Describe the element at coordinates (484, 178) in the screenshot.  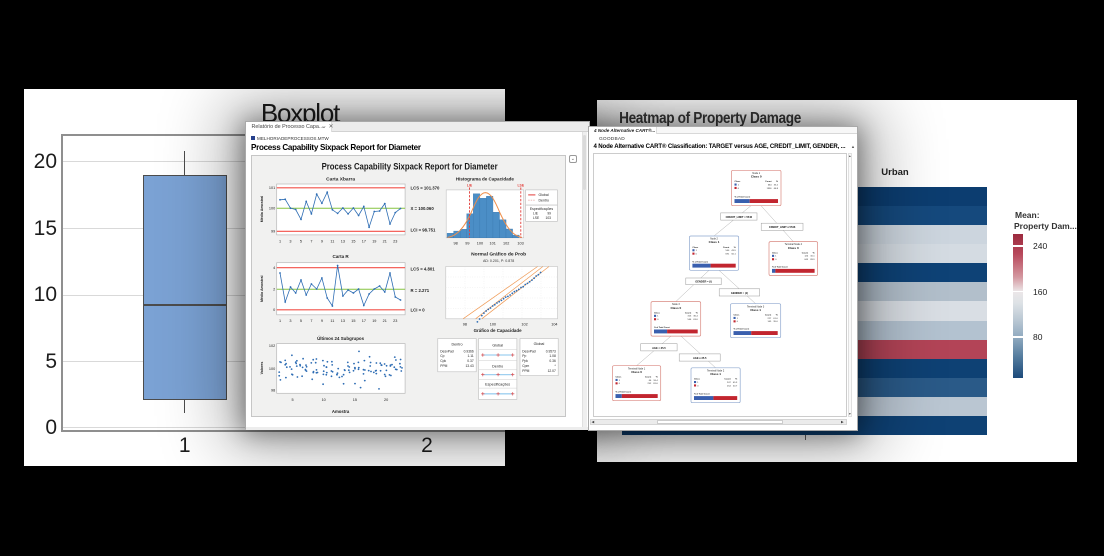
I see `svg-text: Histograma de Capacidade` at that location.